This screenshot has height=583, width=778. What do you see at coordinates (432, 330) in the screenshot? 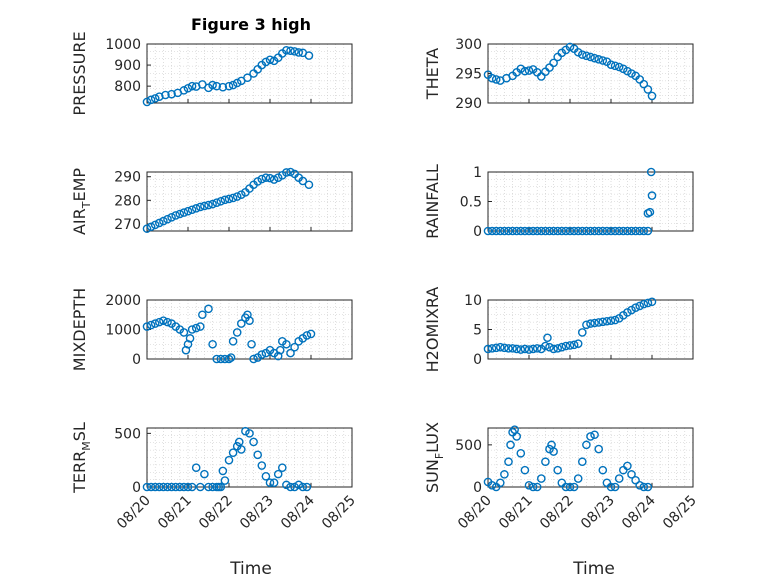
I see `y-axis-label: H2OMIXRA` at bounding box center [432, 330].